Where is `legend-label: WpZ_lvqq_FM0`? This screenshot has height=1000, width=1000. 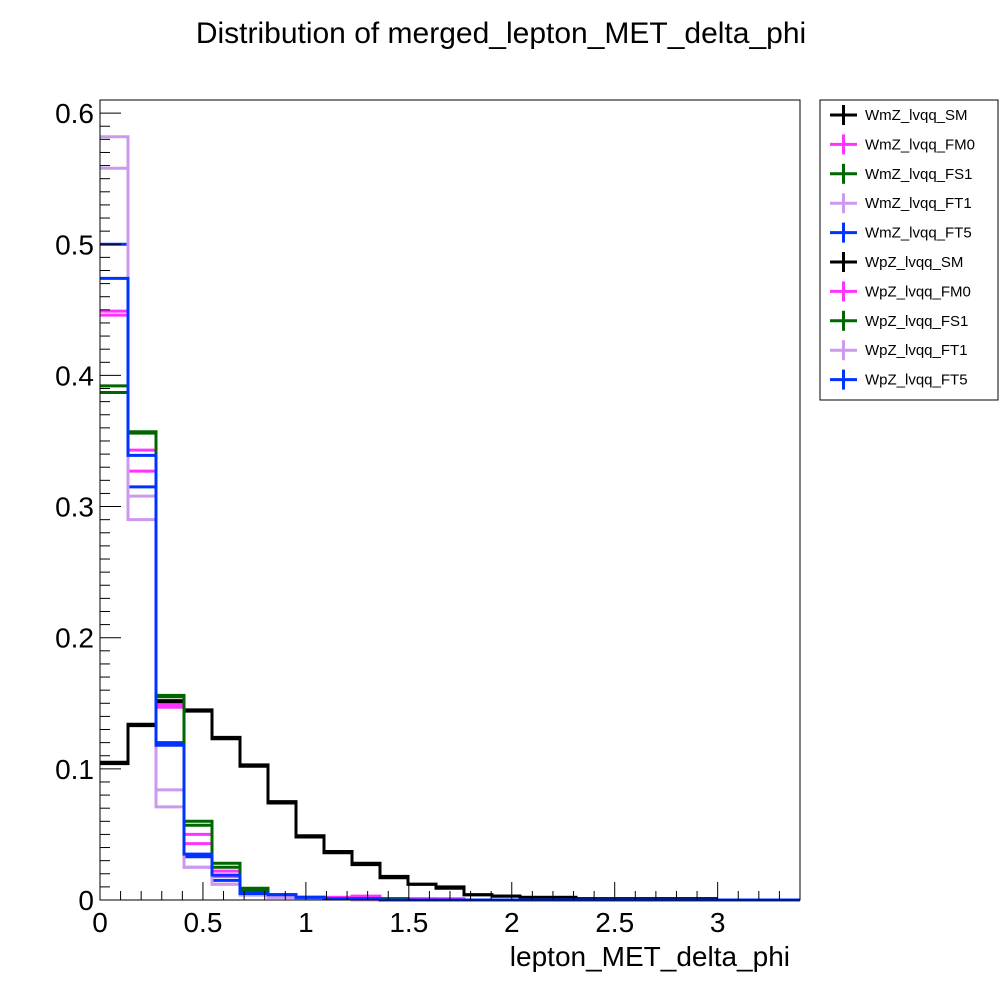 legend-label: WpZ_lvqq_FM0 is located at coordinates (918, 291).